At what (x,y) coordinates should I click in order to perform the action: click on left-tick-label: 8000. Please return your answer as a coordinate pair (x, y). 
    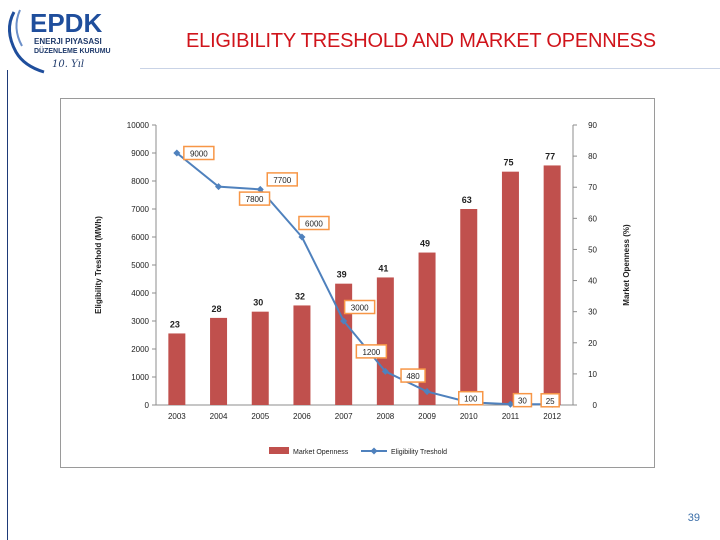
    Looking at the image, I should click on (140, 181).